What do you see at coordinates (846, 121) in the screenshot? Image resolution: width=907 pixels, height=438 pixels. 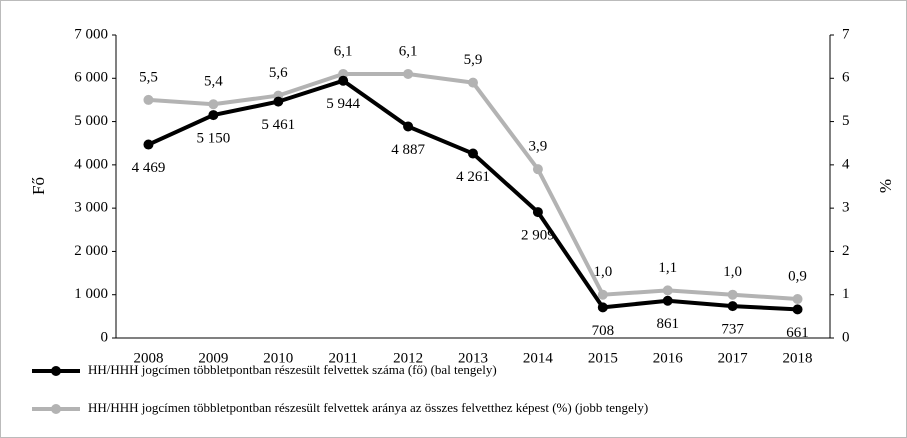 I see `y2-tick-label: 5` at bounding box center [846, 121].